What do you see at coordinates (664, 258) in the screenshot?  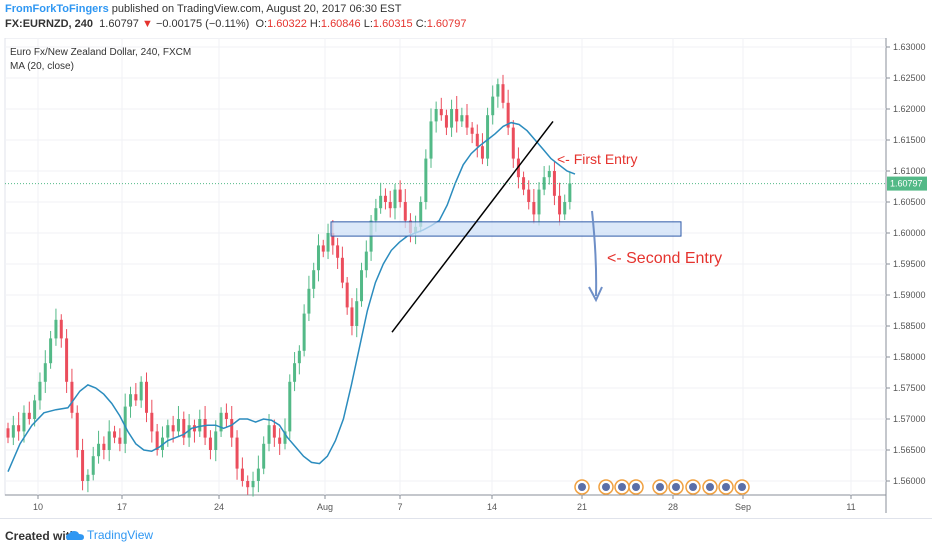 I see `second-entry-annotation: <- Second Entry` at bounding box center [664, 258].